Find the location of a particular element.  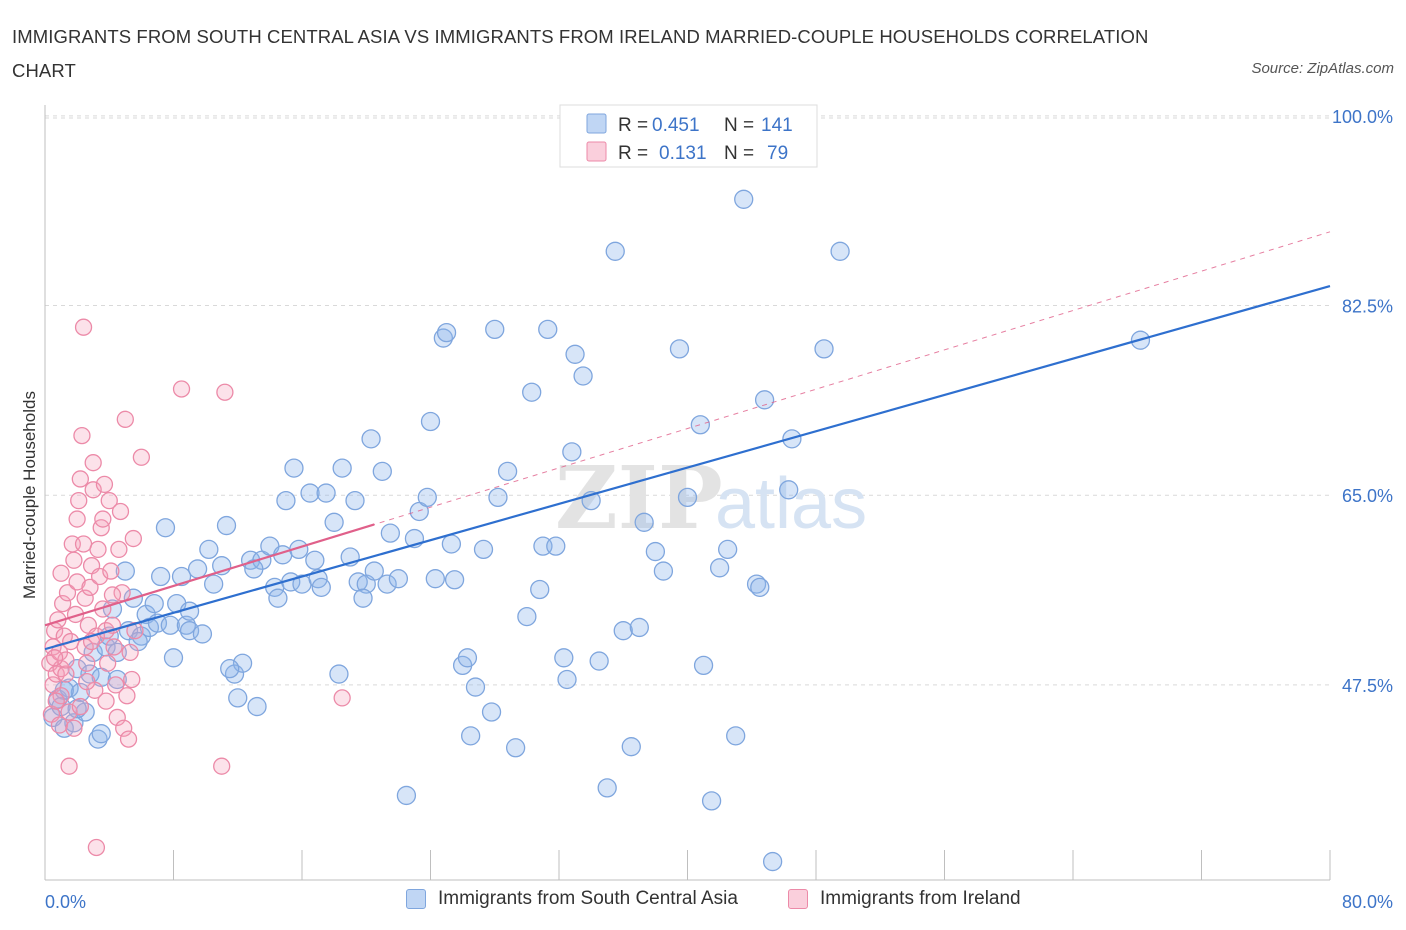

legend-r-label-1: R = is located at coordinates (635, 125).